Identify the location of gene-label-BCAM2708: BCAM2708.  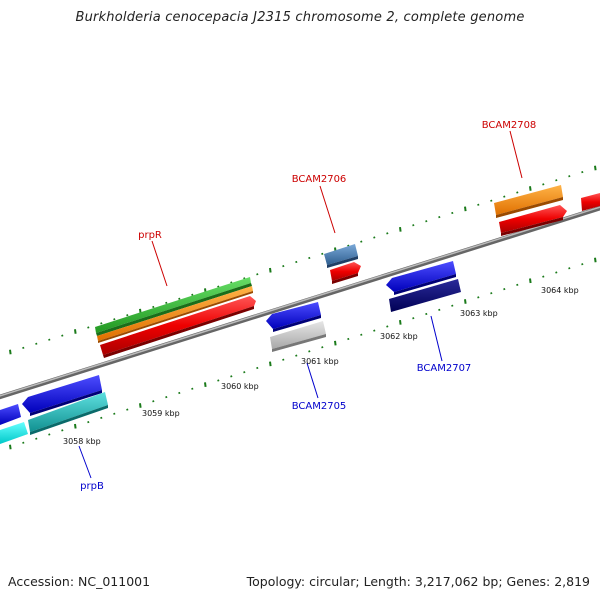
(509, 125).